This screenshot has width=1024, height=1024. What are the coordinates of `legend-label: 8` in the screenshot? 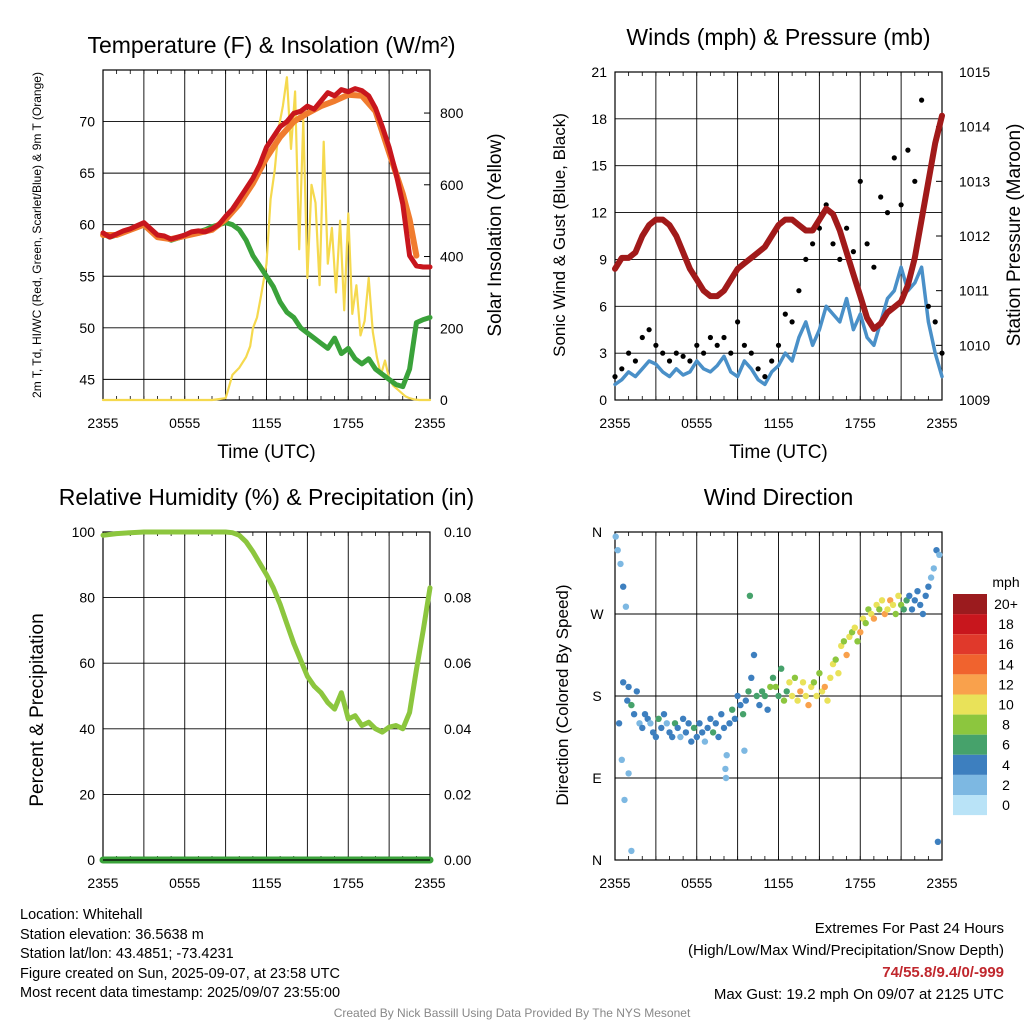 It's located at (1006, 725).